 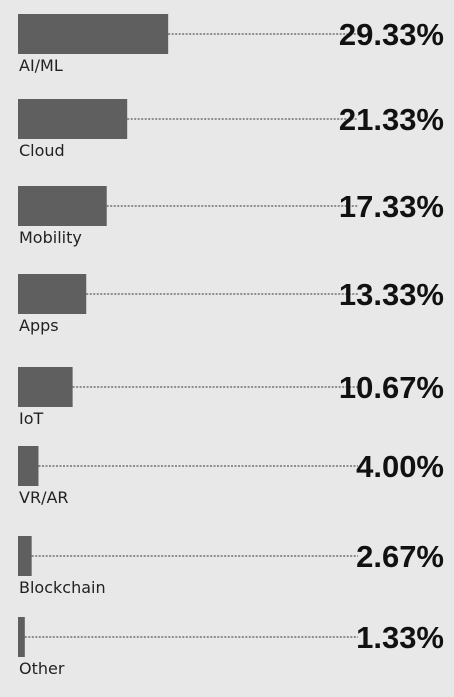 What do you see at coordinates (93, 34) in the screenshot?
I see `bar-ai-ml` at bounding box center [93, 34].